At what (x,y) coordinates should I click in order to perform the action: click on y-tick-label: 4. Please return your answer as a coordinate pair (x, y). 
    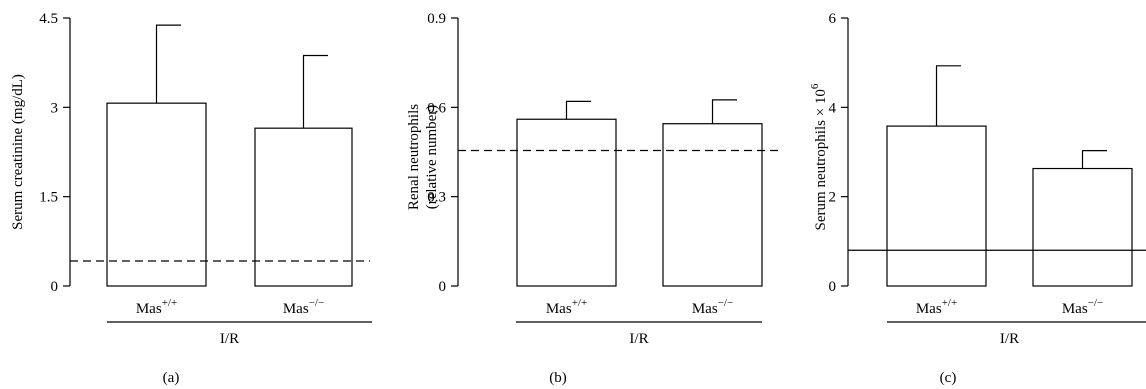
    Looking at the image, I should click on (833, 108).